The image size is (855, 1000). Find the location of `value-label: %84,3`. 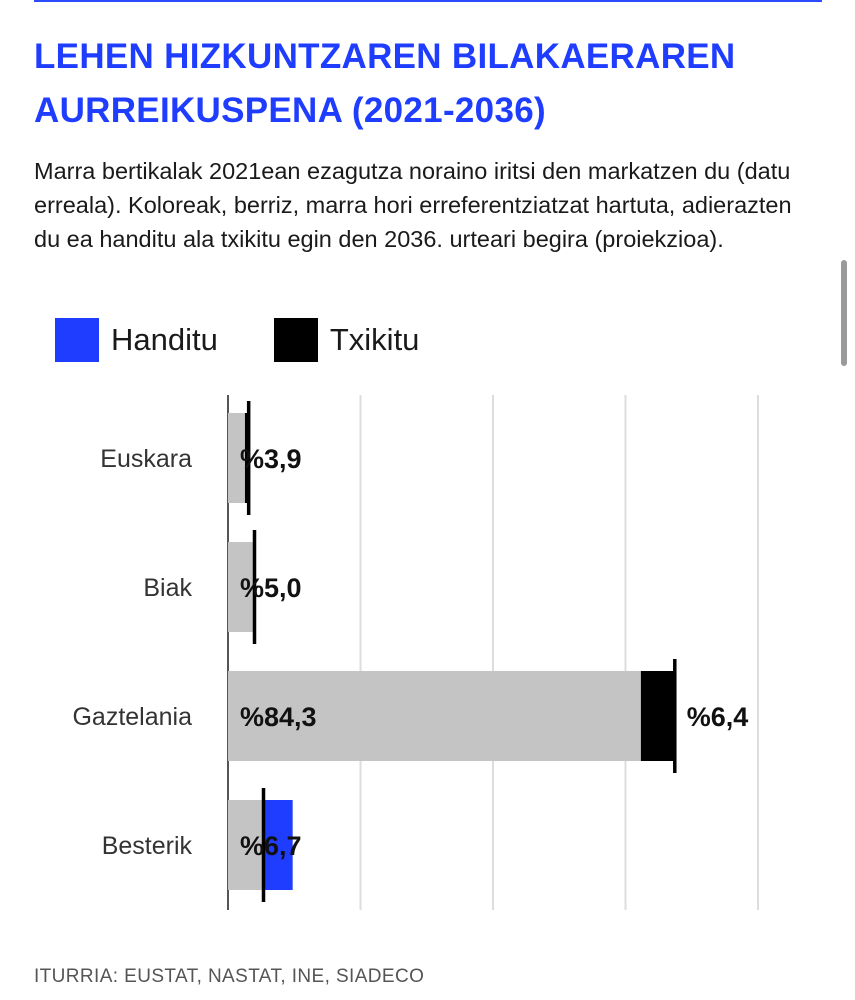

value-label: %84,3 is located at coordinates (278, 717).